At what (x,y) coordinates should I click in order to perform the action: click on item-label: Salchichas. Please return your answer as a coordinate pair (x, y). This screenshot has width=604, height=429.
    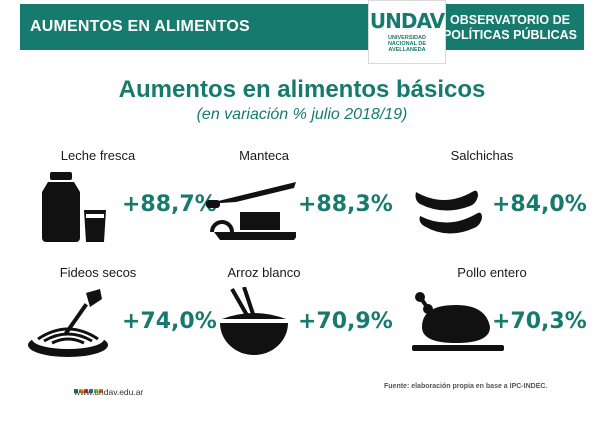
    Looking at the image, I should click on (482, 155).